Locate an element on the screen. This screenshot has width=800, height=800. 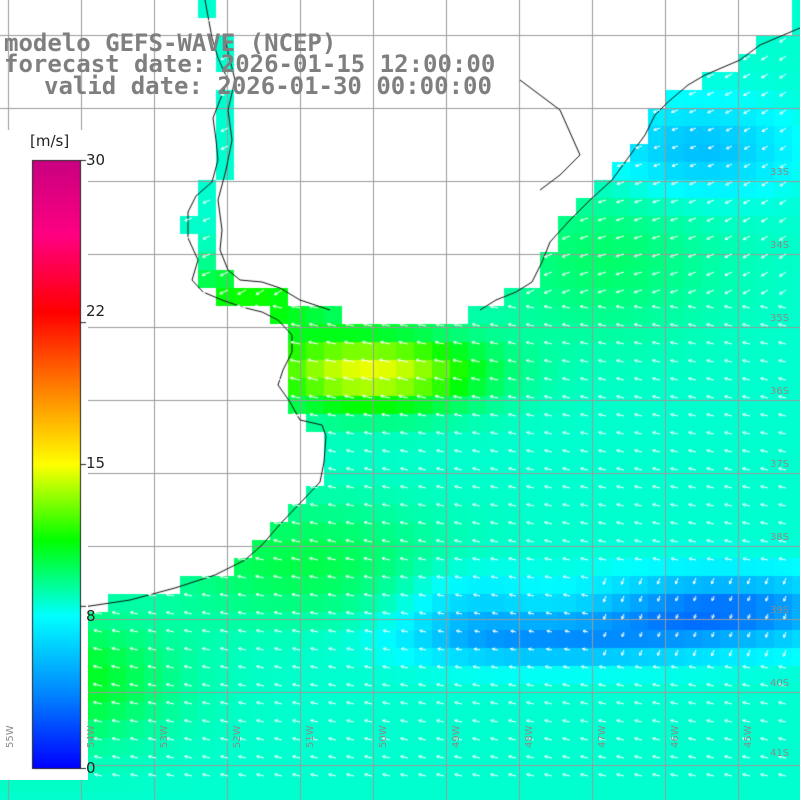
lon-label-50w: 50W is located at coordinates (383, 736).